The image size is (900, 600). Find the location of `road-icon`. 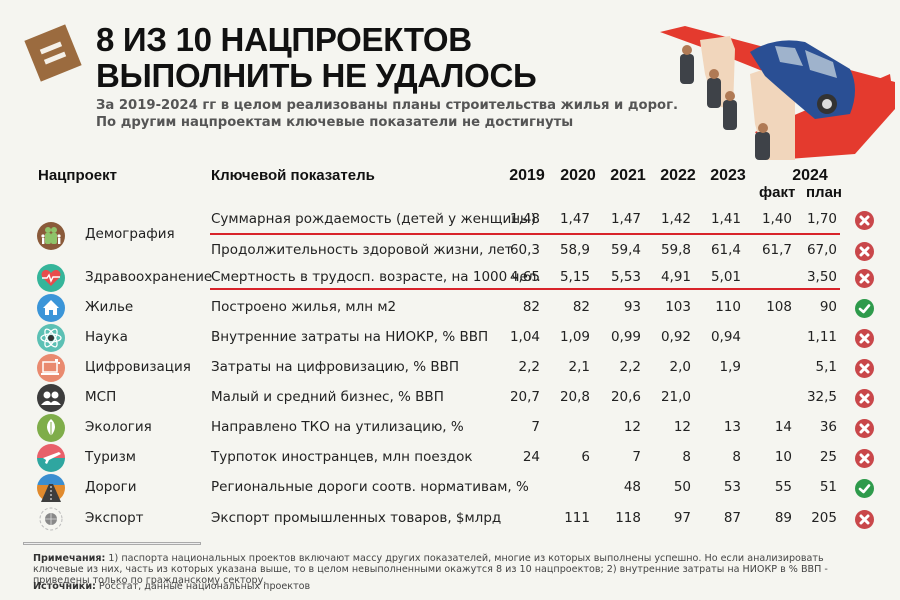

road-icon is located at coordinates (51, 488).